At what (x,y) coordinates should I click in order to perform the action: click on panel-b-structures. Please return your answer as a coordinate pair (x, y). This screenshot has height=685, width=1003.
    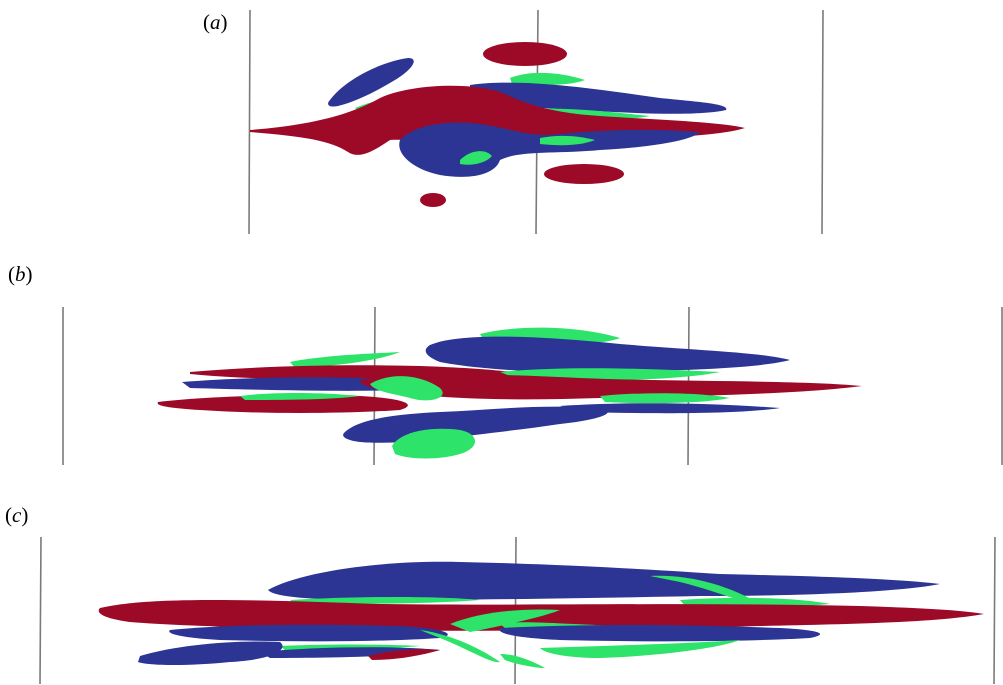
    Looking at the image, I should click on (509, 393).